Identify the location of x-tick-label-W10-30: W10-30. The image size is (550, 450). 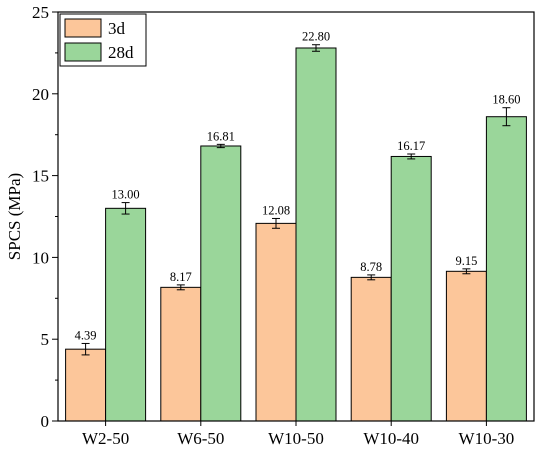
(487, 438).